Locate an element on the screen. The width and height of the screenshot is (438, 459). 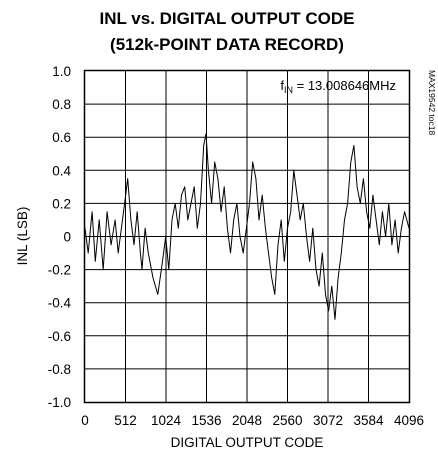
y-tick-label: 0.6 is located at coordinates (61, 137).